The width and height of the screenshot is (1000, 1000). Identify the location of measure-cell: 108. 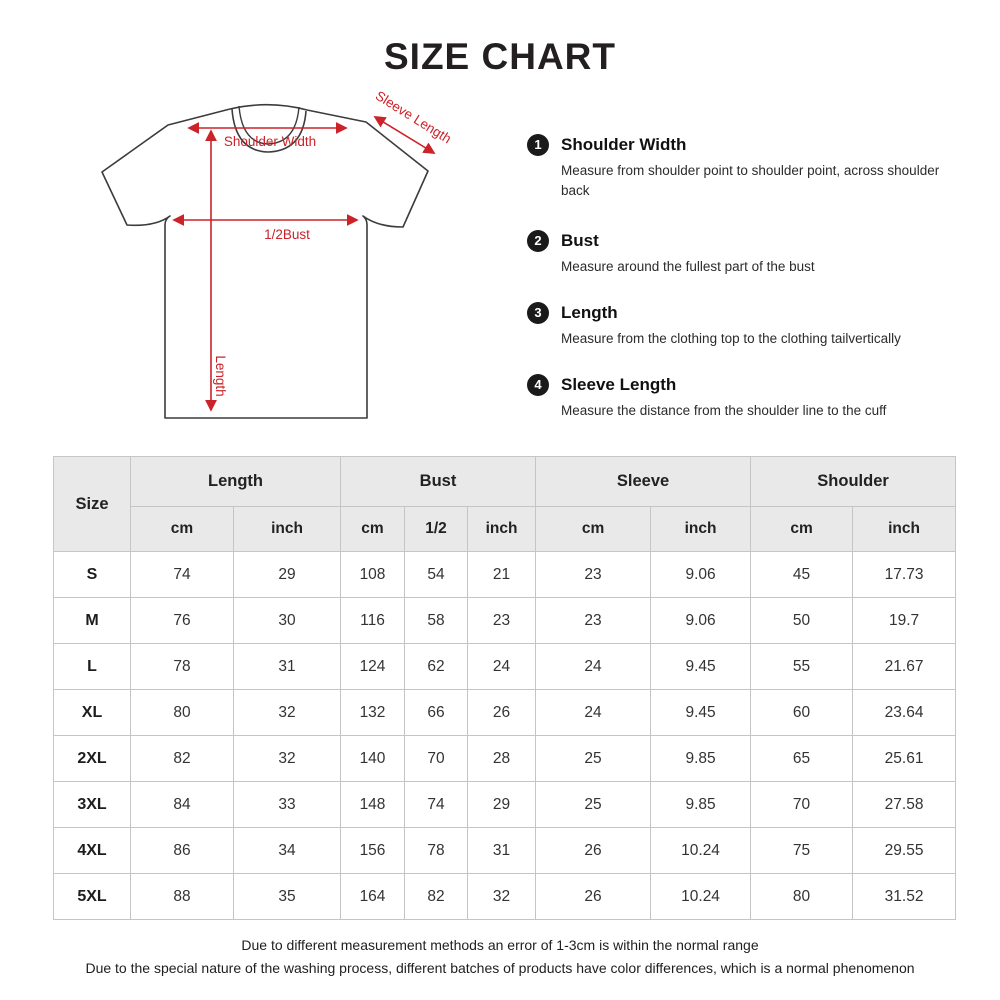
(372, 574).